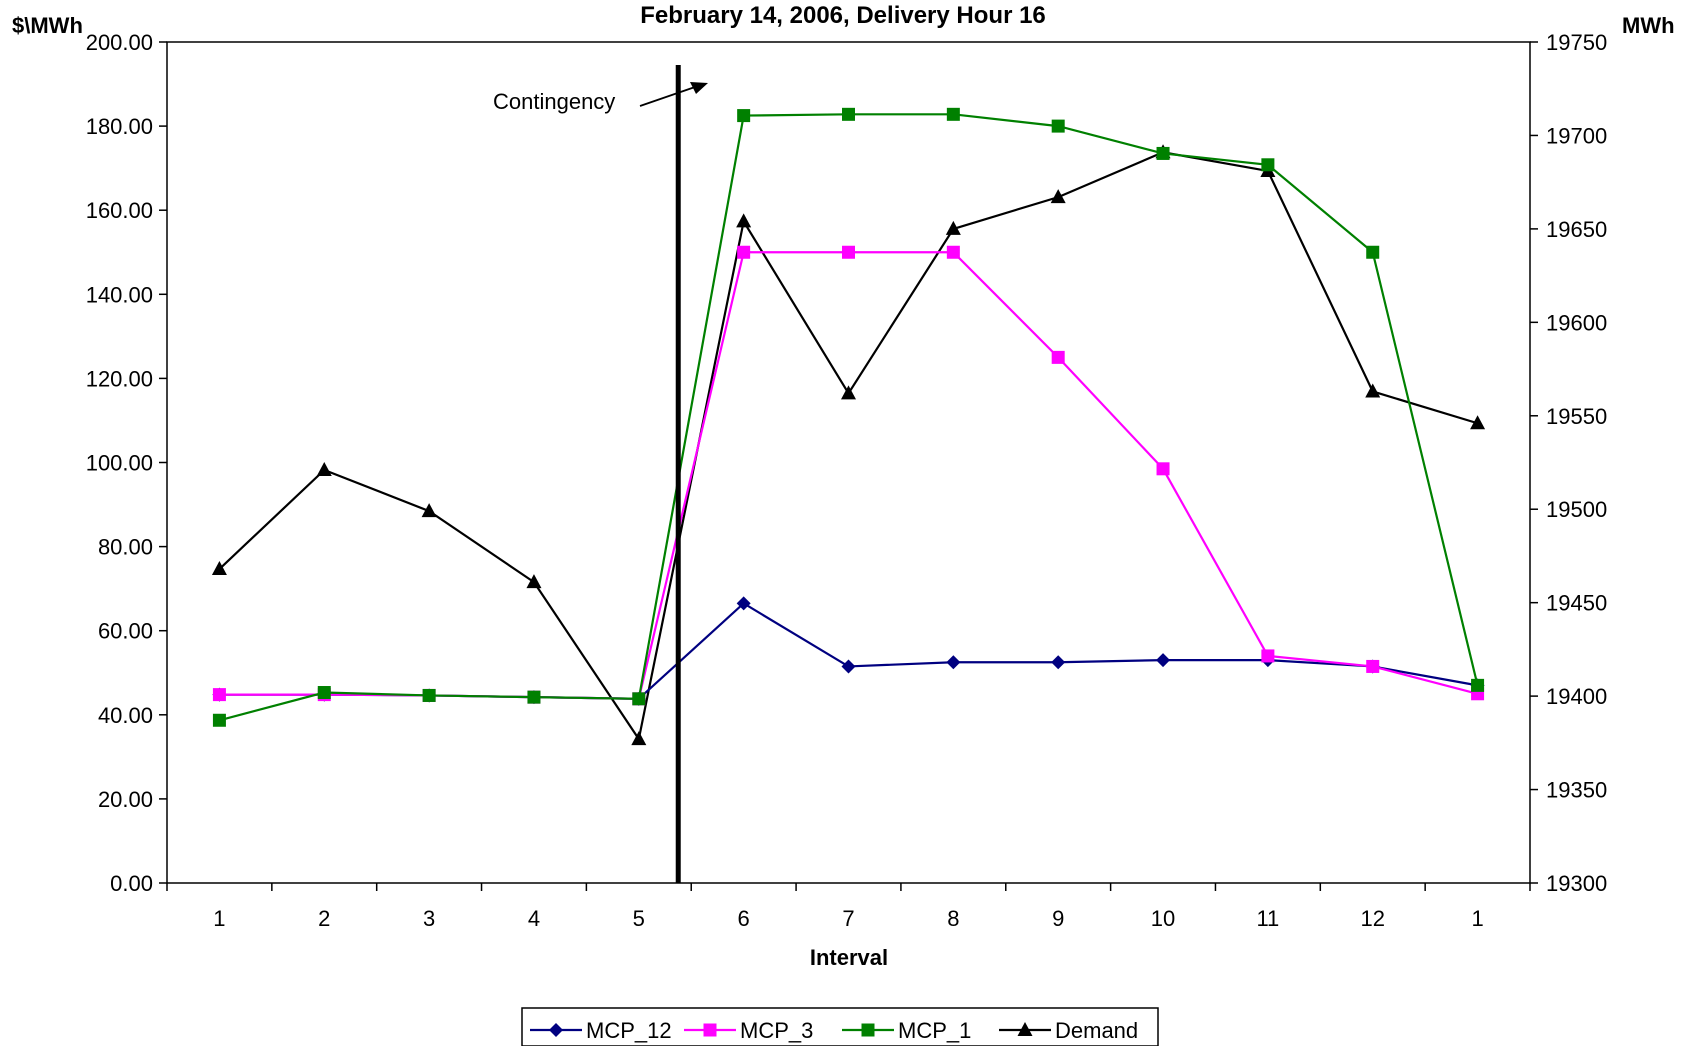 The width and height of the screenshot is (1686, 1046). Describe the element at coordinates (1576, 135) in the screenshot. I see `right-y-tick-label: 19700` at that location.